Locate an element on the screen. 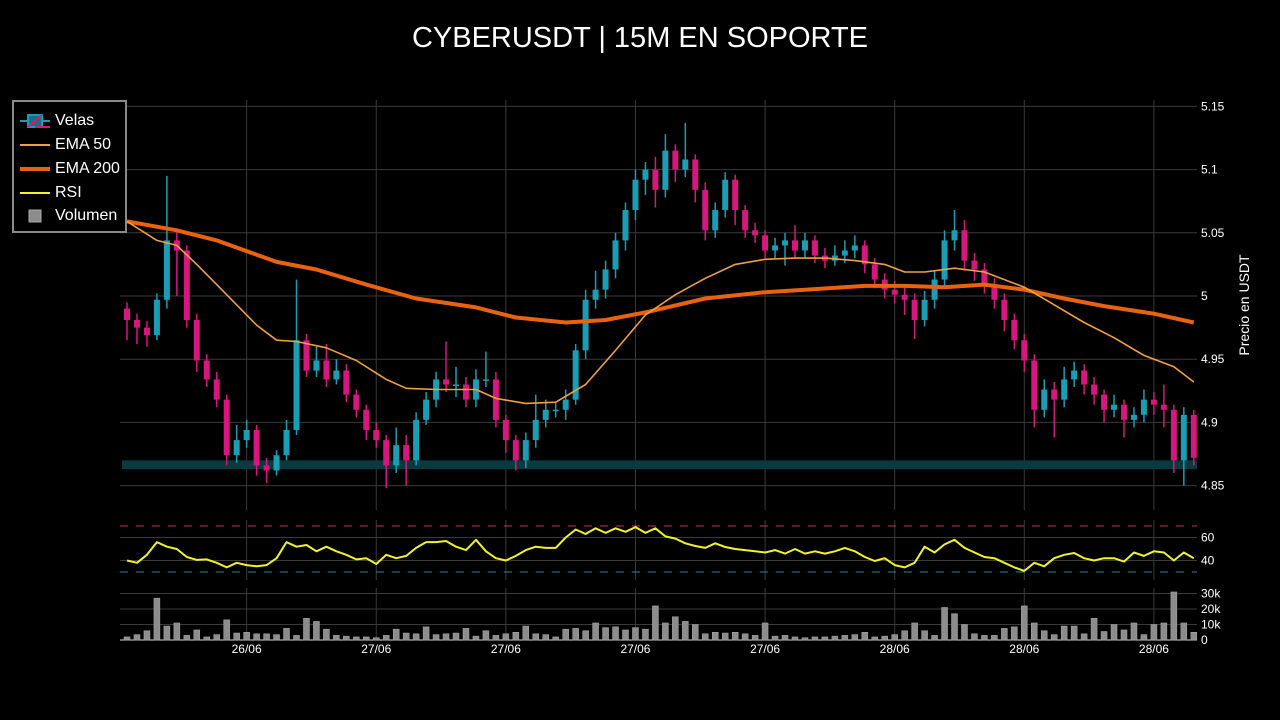 The height and width of the screenshot is (720, 1280). legend-item-volumen: Volumen is located at coordinates (68, 216).